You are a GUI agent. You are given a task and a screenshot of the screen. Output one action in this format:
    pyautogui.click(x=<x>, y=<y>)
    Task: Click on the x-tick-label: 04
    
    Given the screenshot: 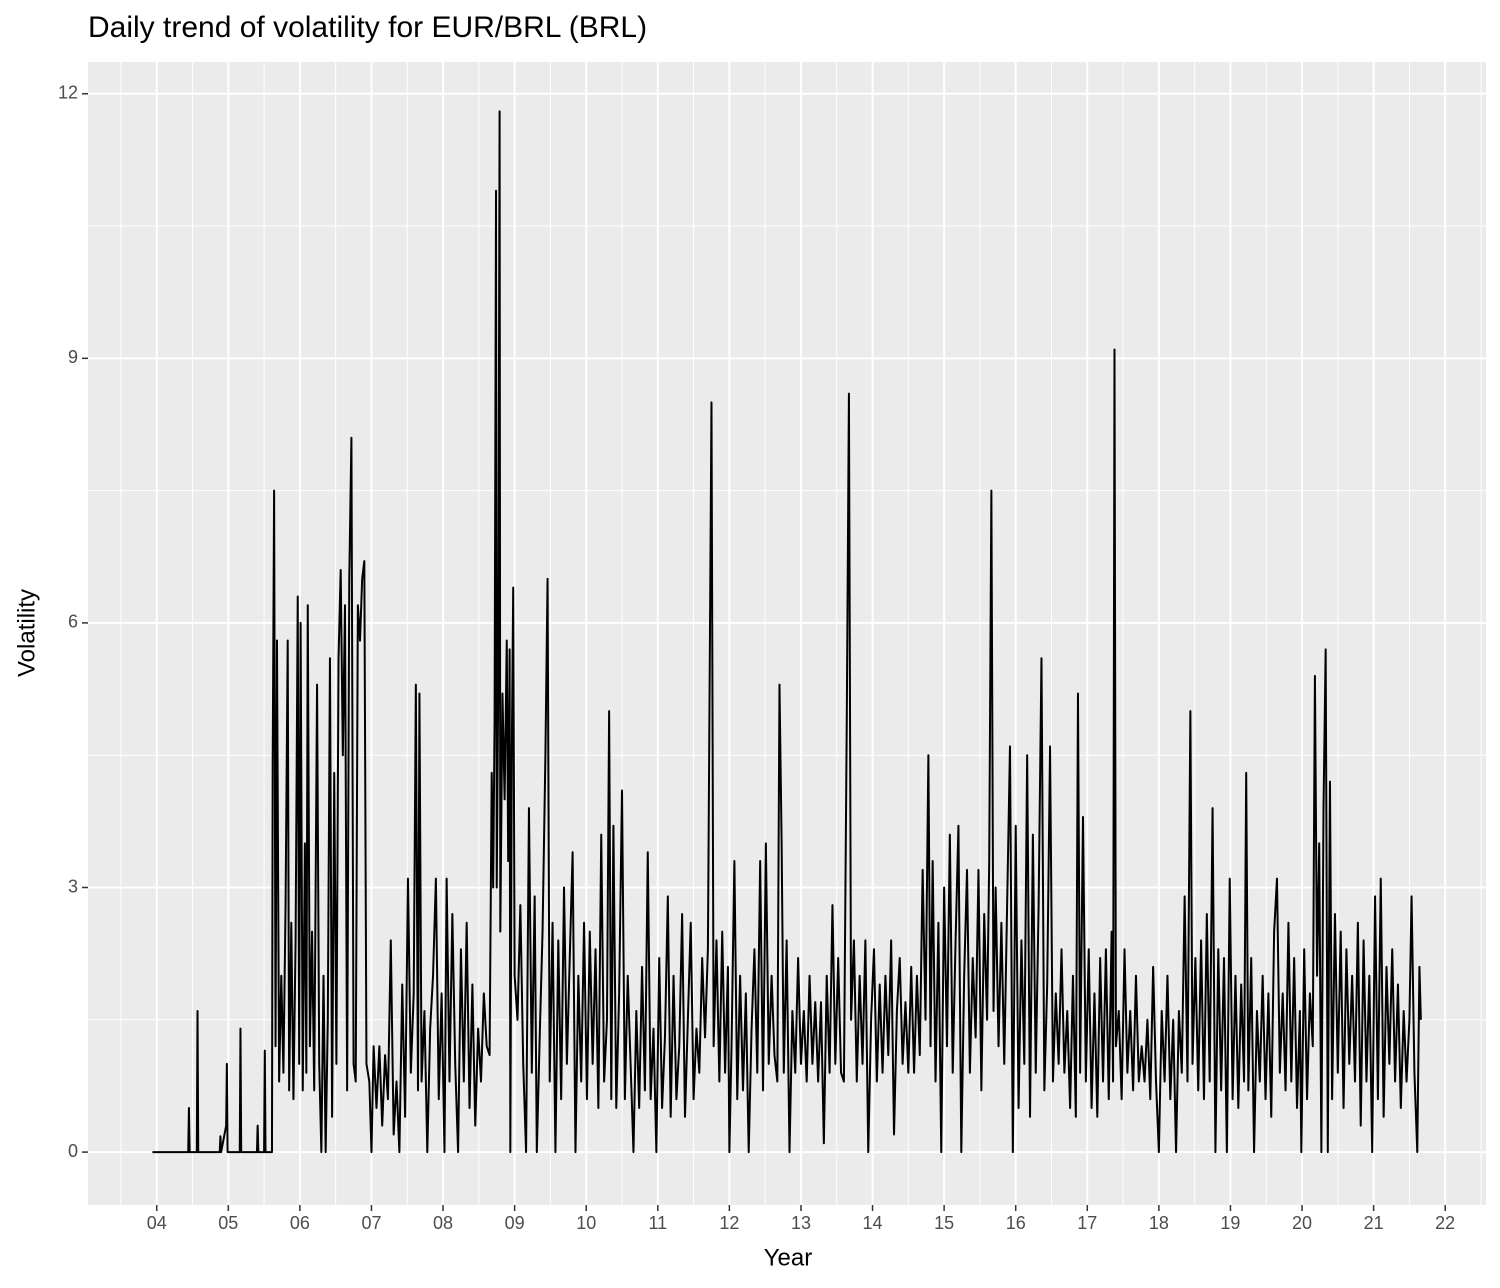 What is the action you would take?
    pyautogui.click(x=157, y=1223)
    